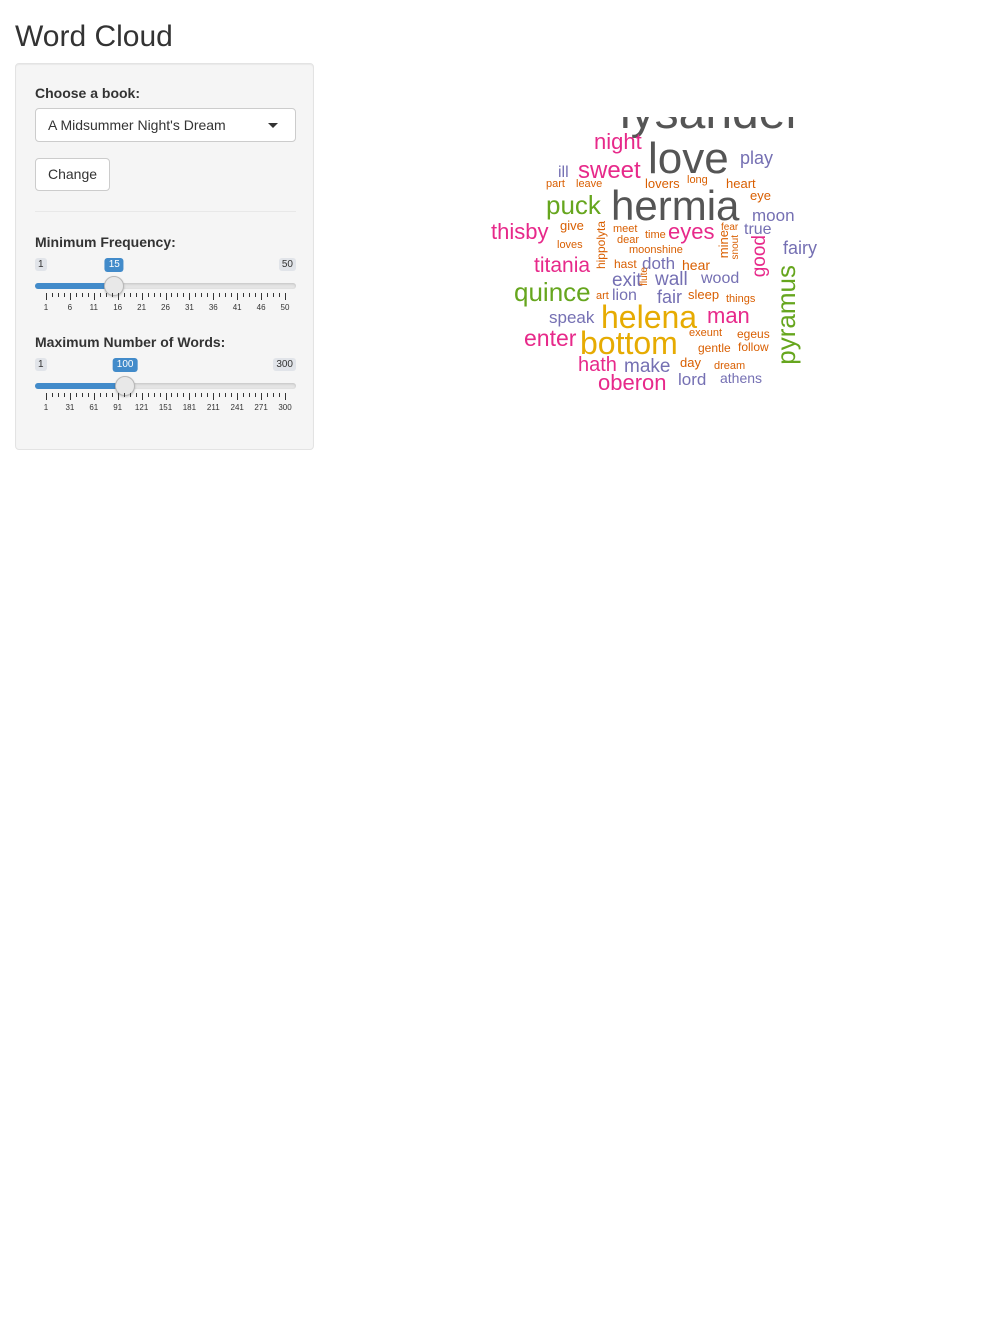  I want to click on word-cloud-word: leave, so click(589, 184).